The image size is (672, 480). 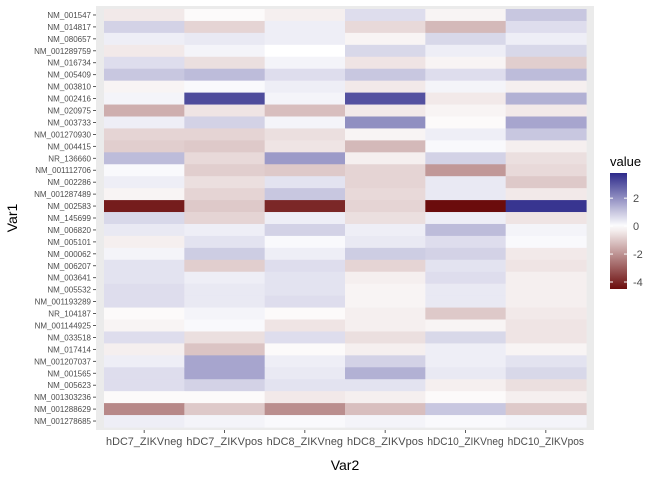 What do you see at coordinates (69, 373) in the screenshot?
I see `y-tick-label: NM_001565` at bounding box center [69, 373].